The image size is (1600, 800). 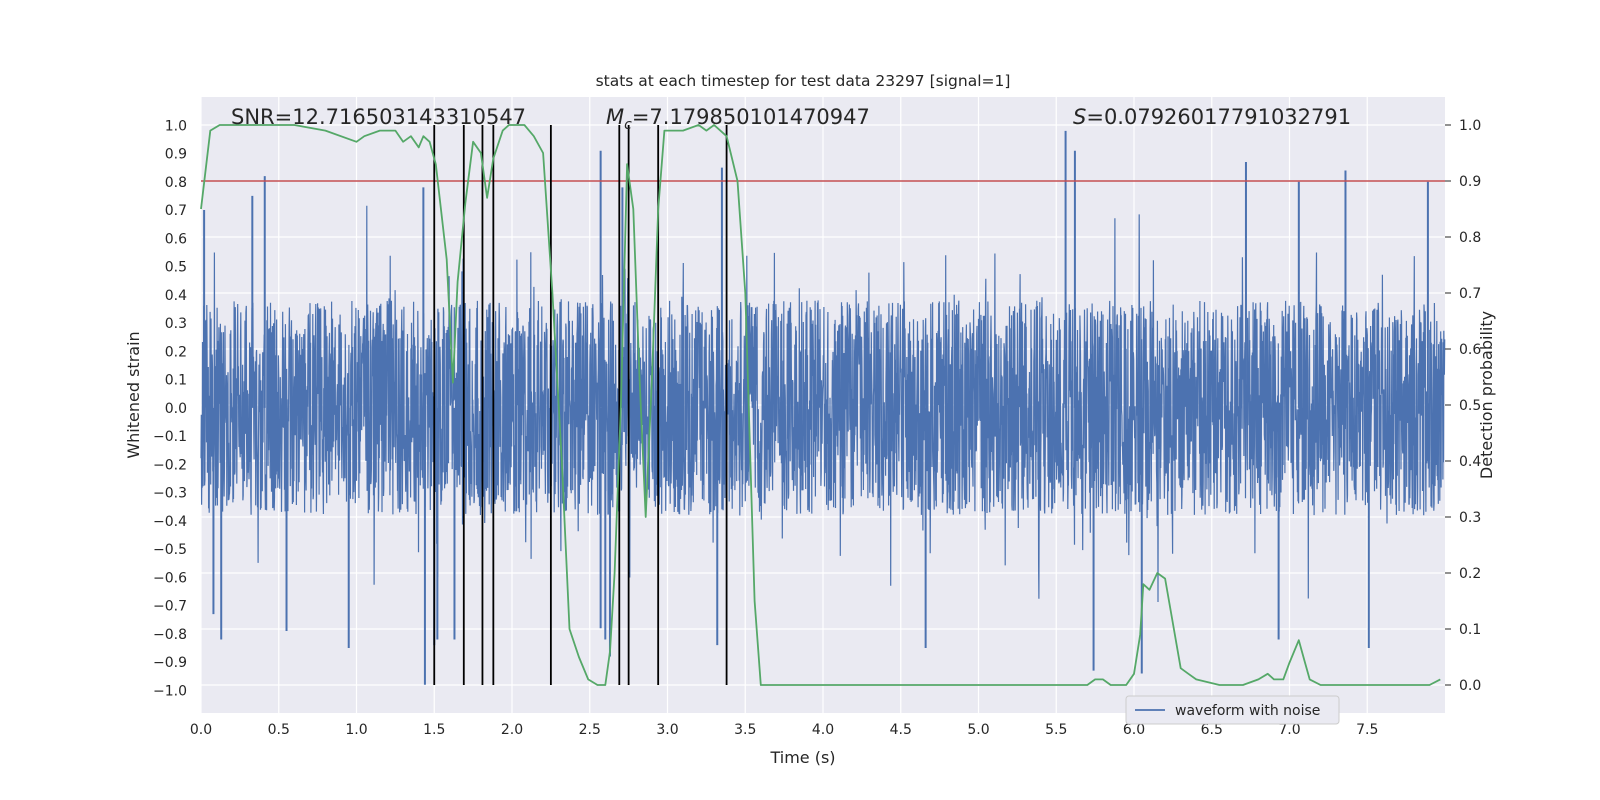 I want to click on s-annotation: S=0.07926017791032791, so click(x=1212, y=117).